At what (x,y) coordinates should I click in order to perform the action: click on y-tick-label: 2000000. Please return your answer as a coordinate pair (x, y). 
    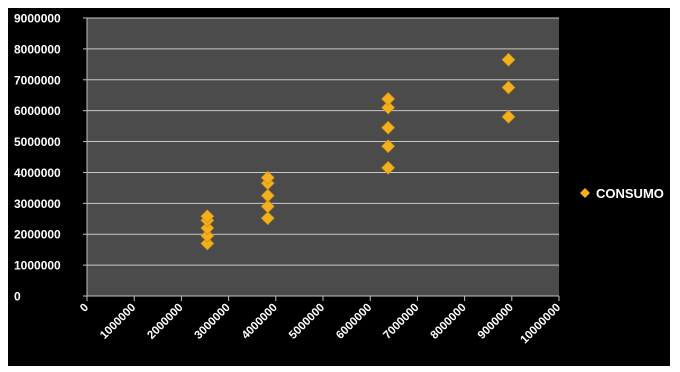
    Looking at the image, I should click on (37, 235).